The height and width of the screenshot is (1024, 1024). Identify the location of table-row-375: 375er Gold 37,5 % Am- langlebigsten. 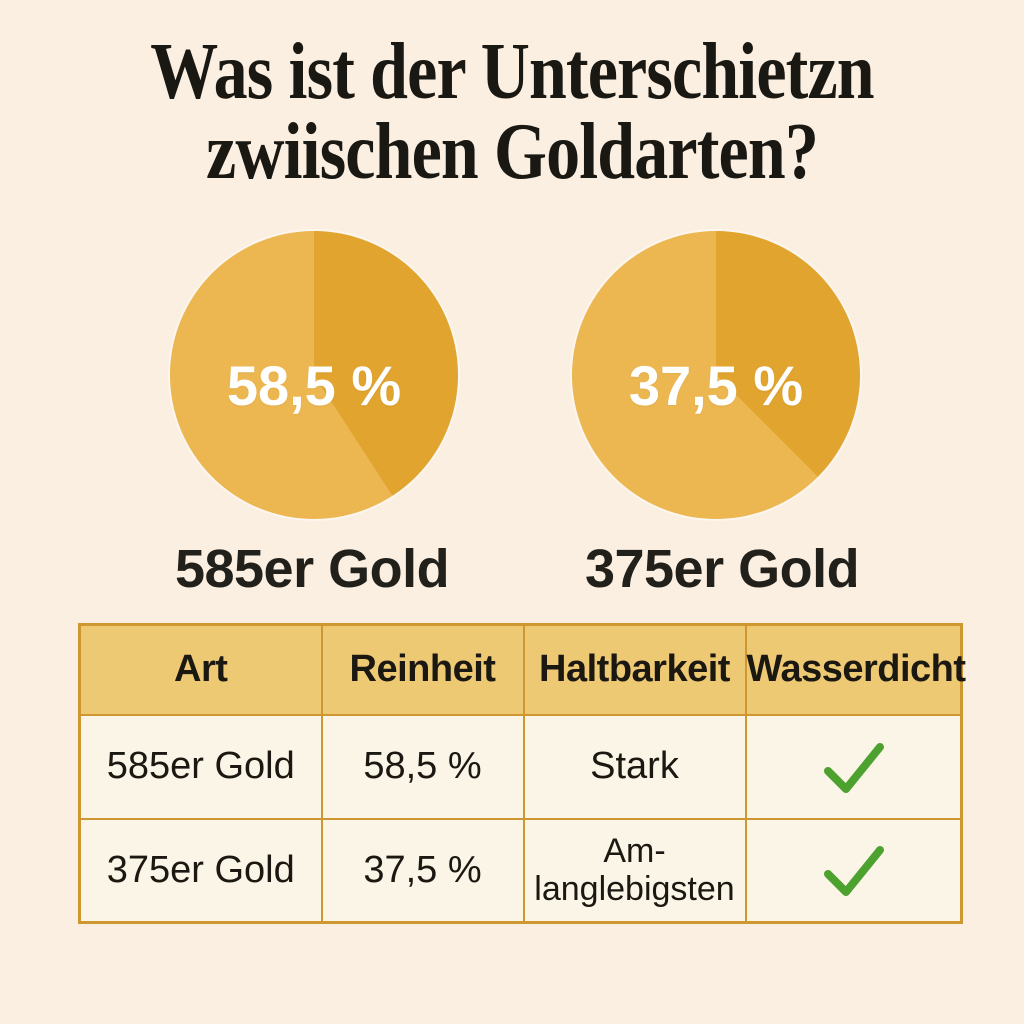
(520, 870).